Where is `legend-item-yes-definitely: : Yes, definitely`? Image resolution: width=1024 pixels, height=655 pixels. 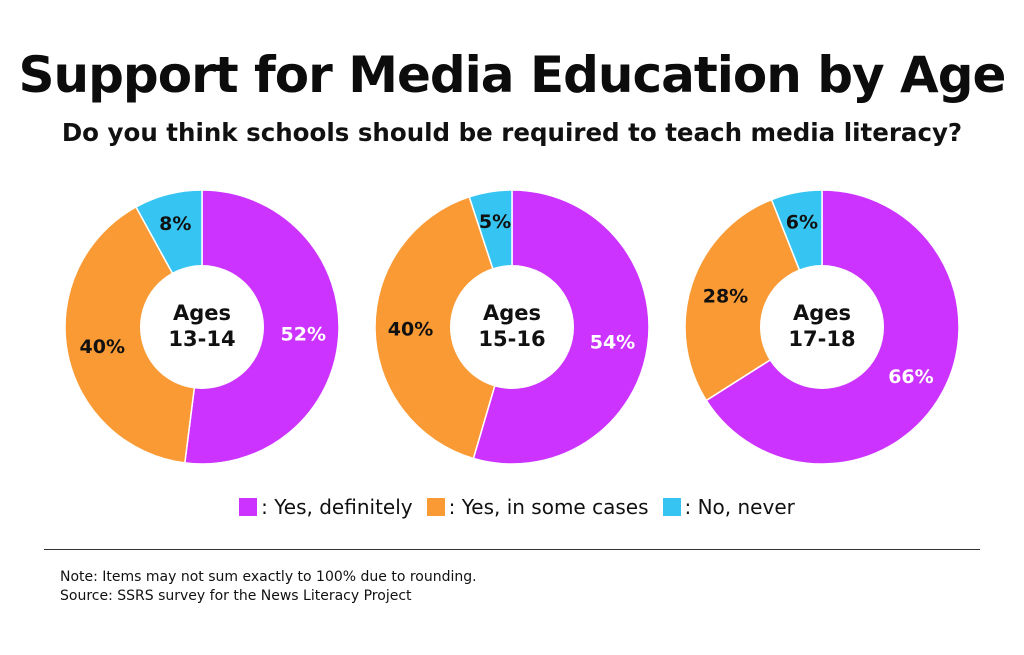
legend-item-yes-definitely: : Yes, definitely is located at coordinates (321, 507).